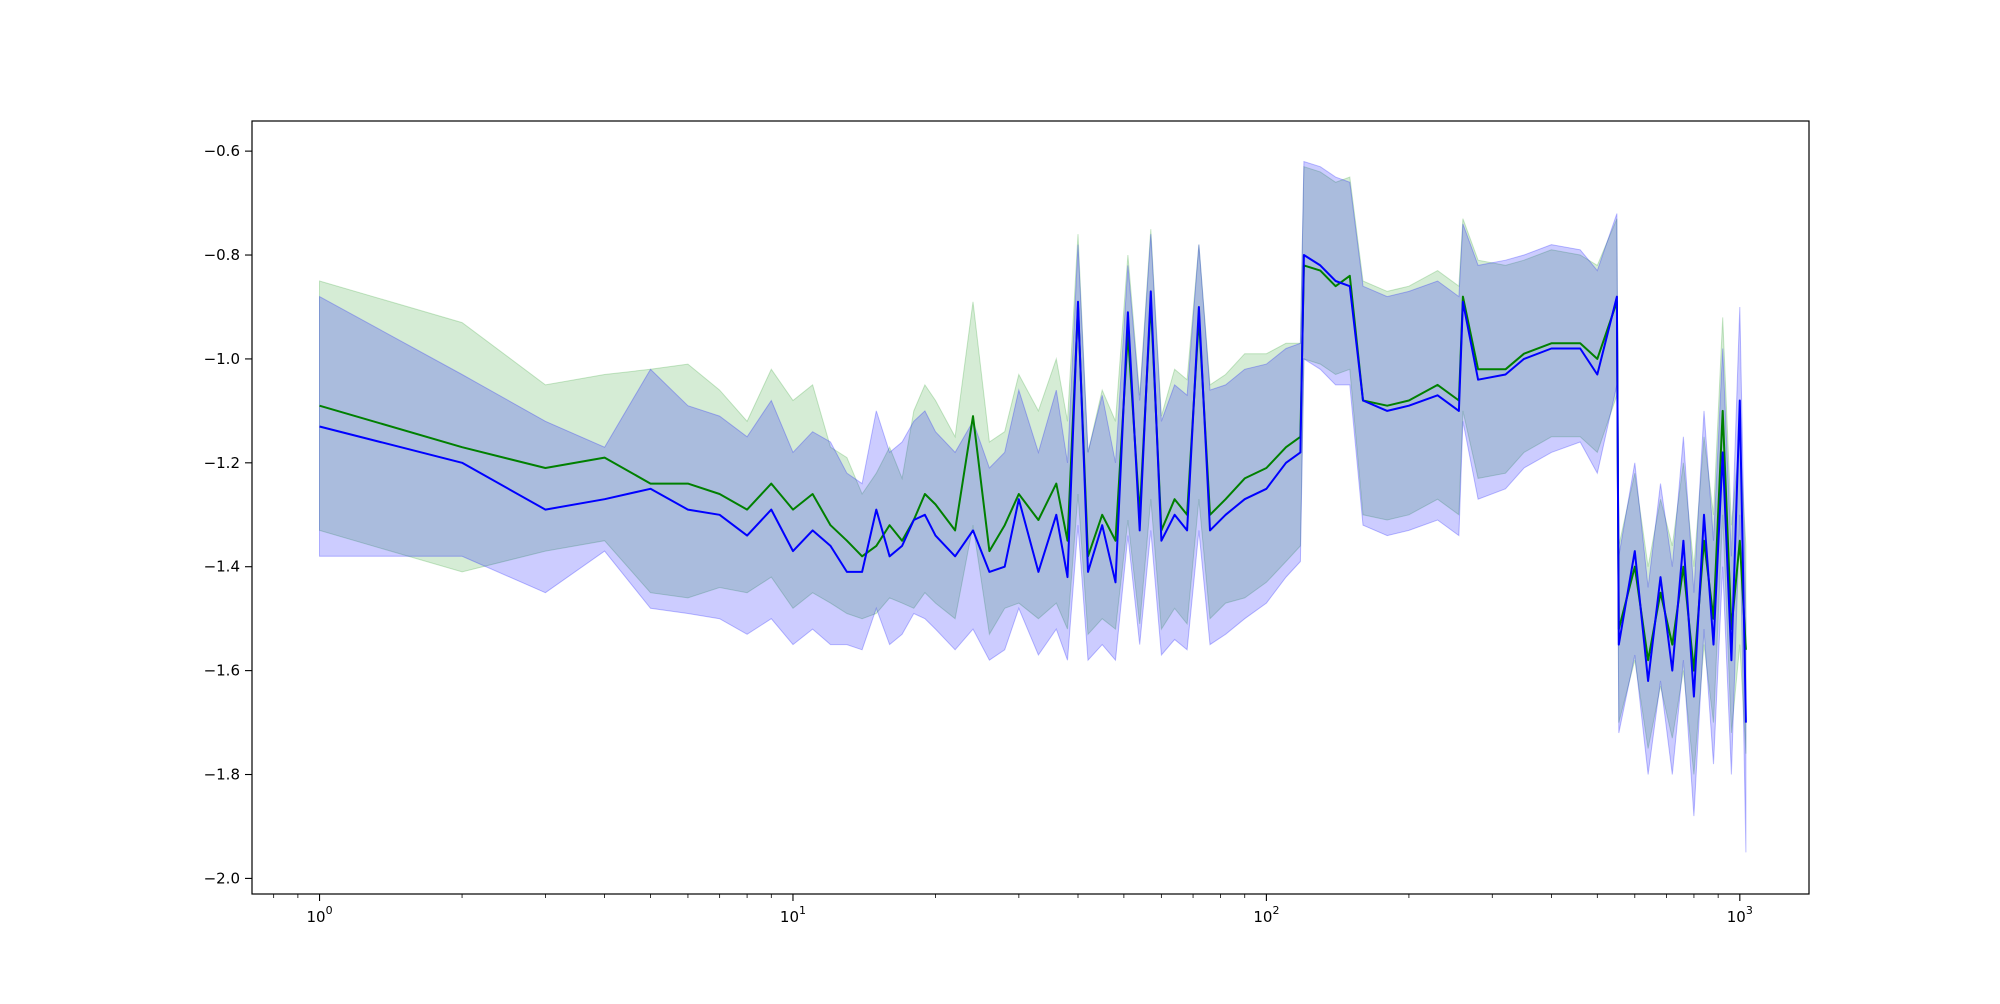 The height and width of the screenshot is (1004, 2000). Describe the element at coordinates (329, 910) in the screenshot. I see `x-tick-exponent: 0` at that location.